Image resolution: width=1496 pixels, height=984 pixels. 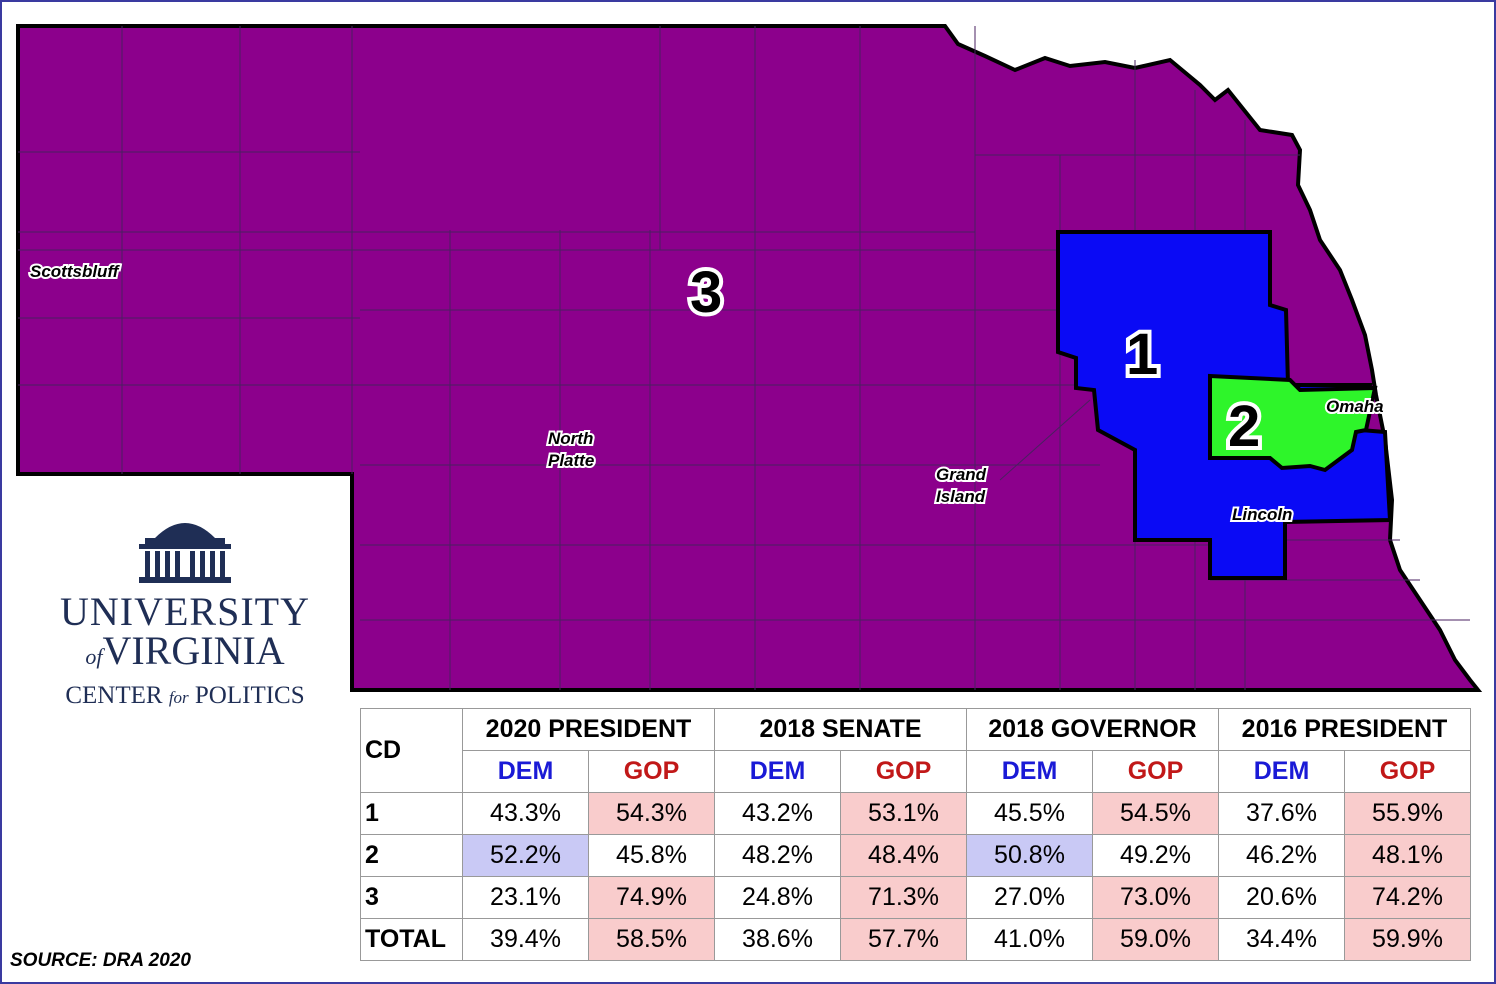 What do you see at coordinates (840, 729) in the screenshot?
I see `race-2018-senate: 2018 SENATE` at bounding box center [840, 729].